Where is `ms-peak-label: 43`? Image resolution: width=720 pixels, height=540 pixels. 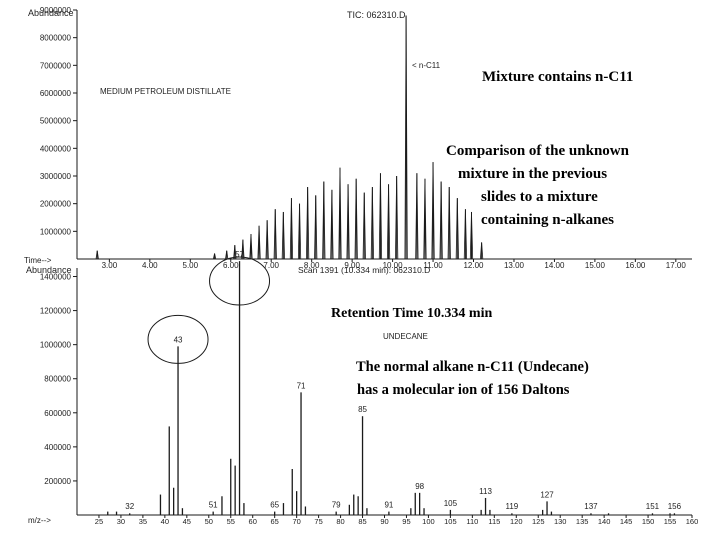 ms-peak-label: 43 is located at coordinates (178, 339).